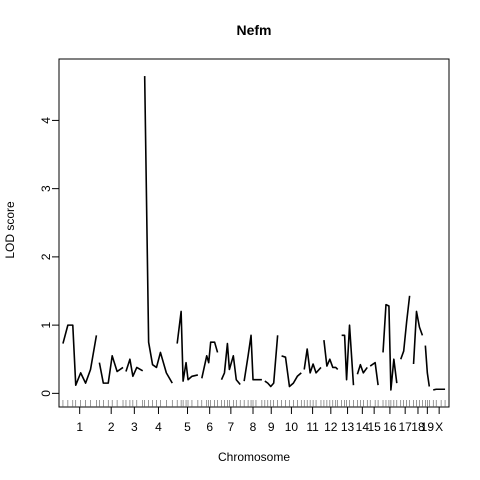 The image size is (480, 480). Describe the element at coordinates (46, 393) in the screenshot. I see `y-tick-label-0: 0` at that location.